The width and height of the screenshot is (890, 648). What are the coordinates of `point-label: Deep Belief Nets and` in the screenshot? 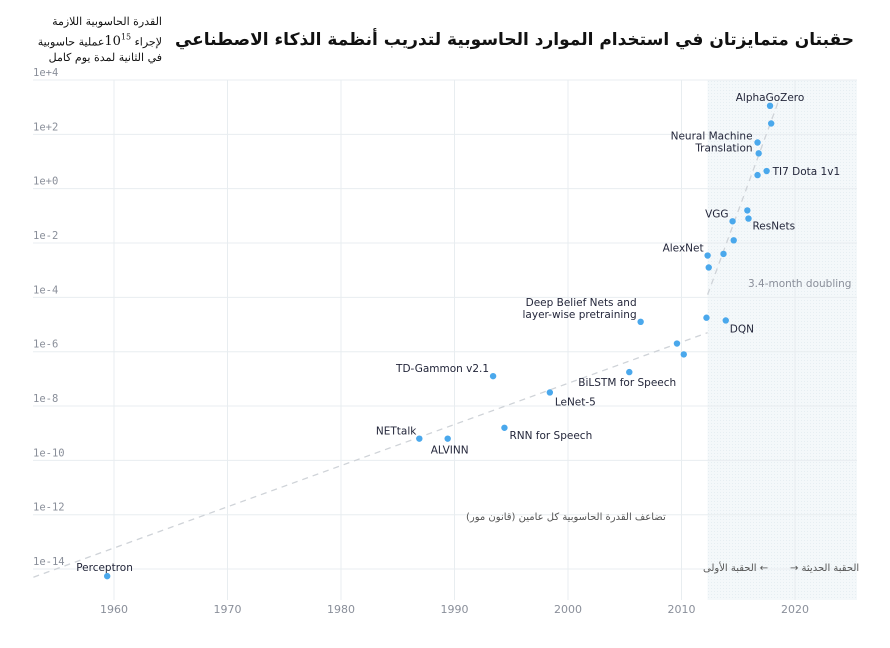 It's located at (581, 303).